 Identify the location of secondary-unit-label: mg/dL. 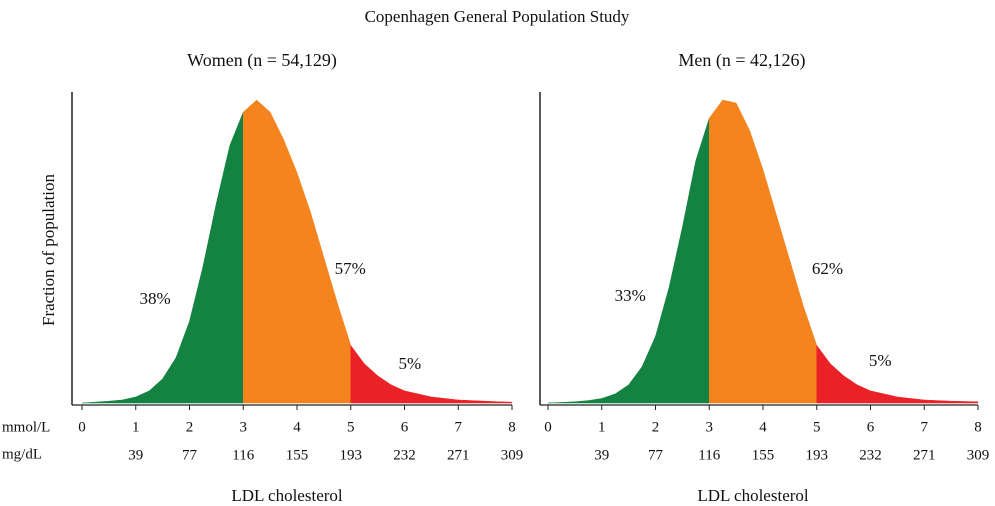
(22, 454).